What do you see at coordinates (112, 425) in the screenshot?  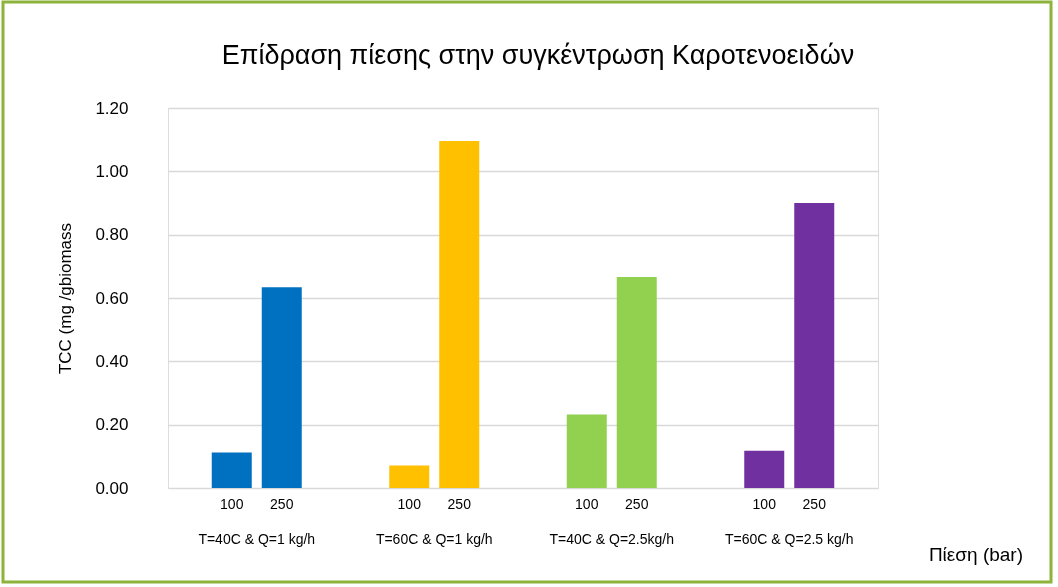 I see `y-tick-label: 0.20` at bounding box center [112, 425].